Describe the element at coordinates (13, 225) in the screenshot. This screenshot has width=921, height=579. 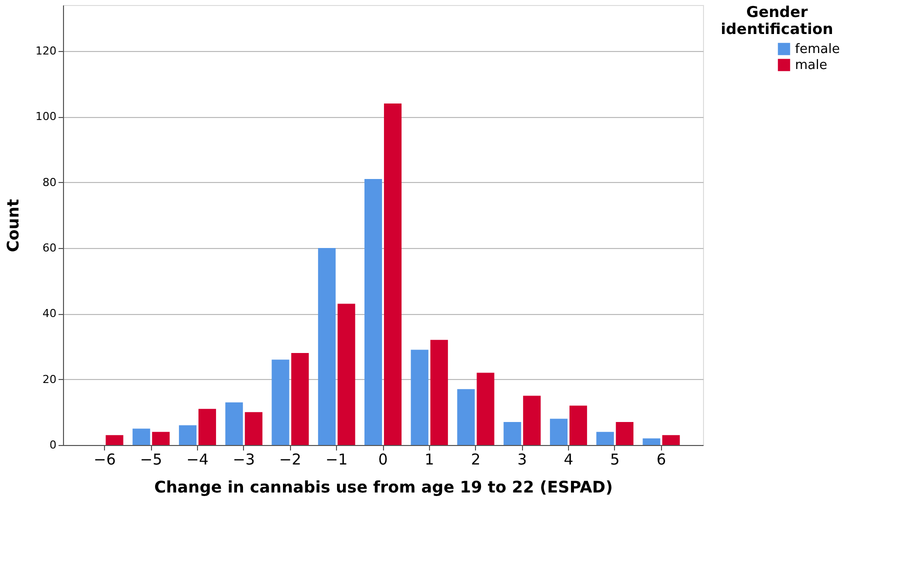
I see `y-axis-title: Count` at that location.